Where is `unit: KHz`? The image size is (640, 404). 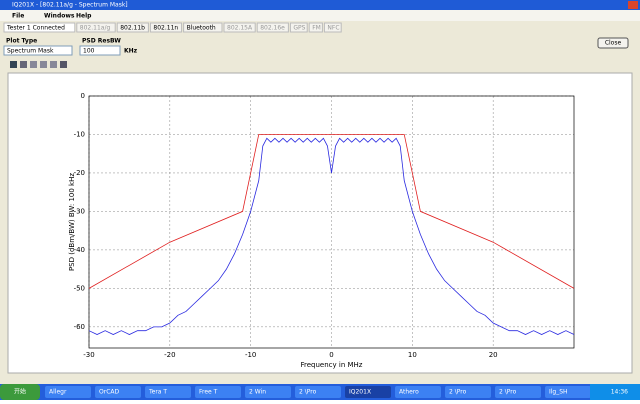
unit: KHz is located at coordinates (131, 51).